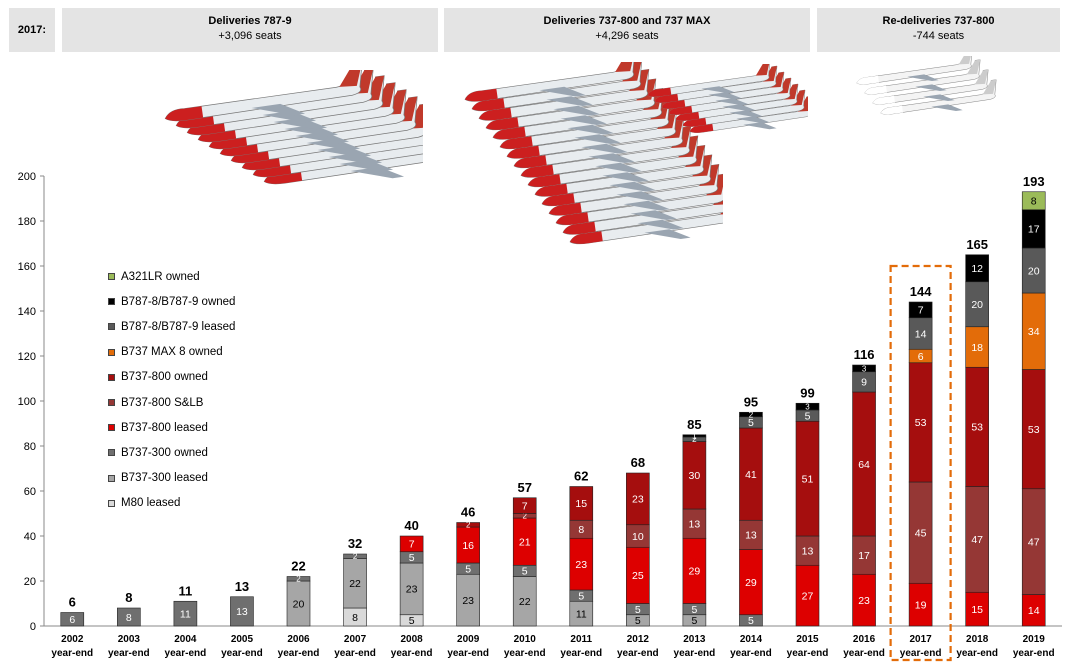  What do you see at coordinates (921, 533) in the screenshot?
I see `segment-label: 45` at bounding box center [921, 533].